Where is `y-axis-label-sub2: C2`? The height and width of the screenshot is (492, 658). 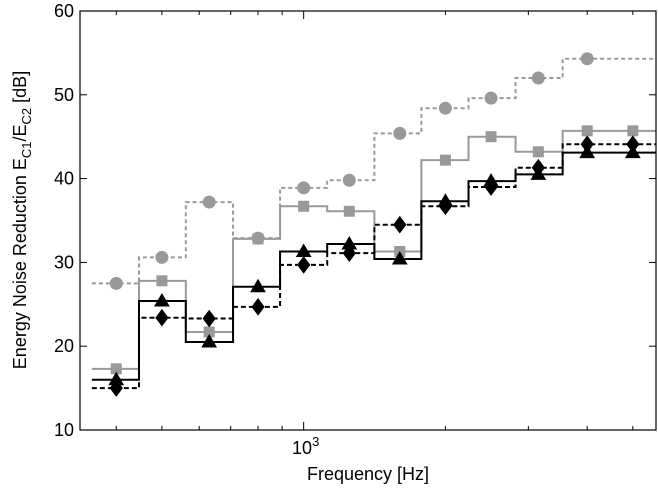 y-axis-label-sub2: C2 is located at coordinates (26, 116).